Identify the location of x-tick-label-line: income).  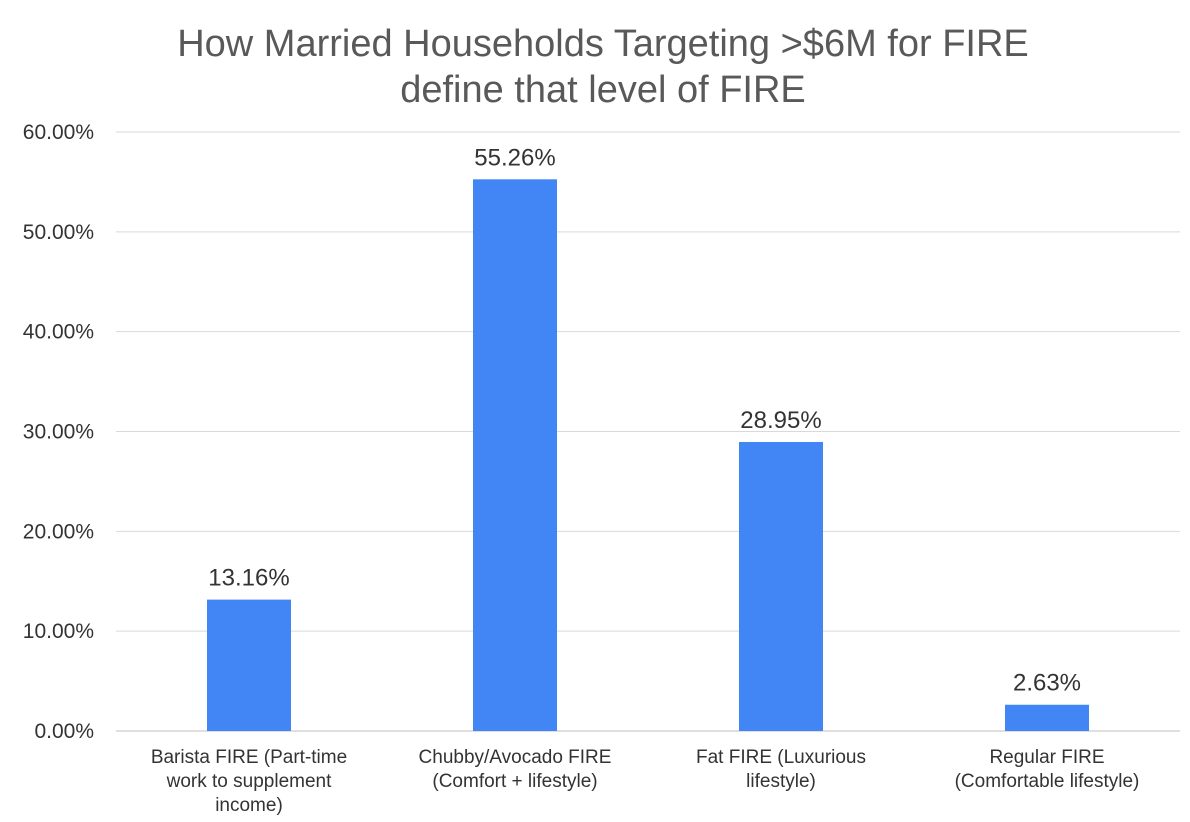
(249, 805).